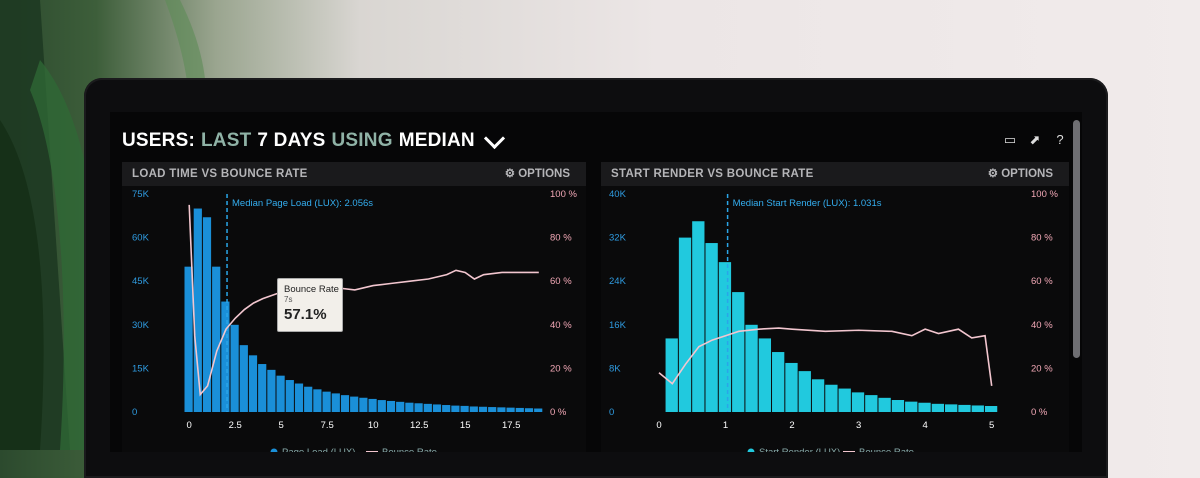 The width and height of the screenshot is (1200, 478). What do you see at coordinates (494, 138) in the screenshot?
I see `chevron-down-icon` at bounding box center [494, 138].